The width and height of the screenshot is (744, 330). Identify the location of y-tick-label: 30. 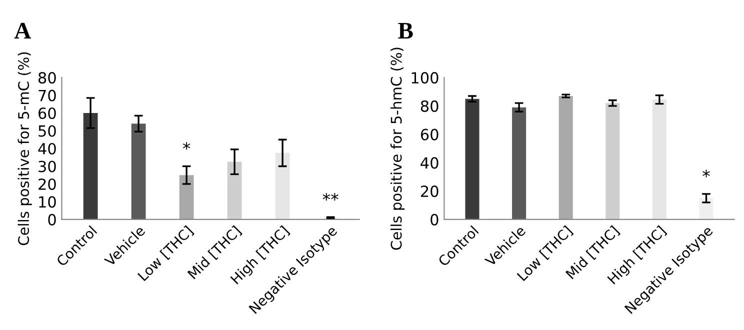
(47, 166).